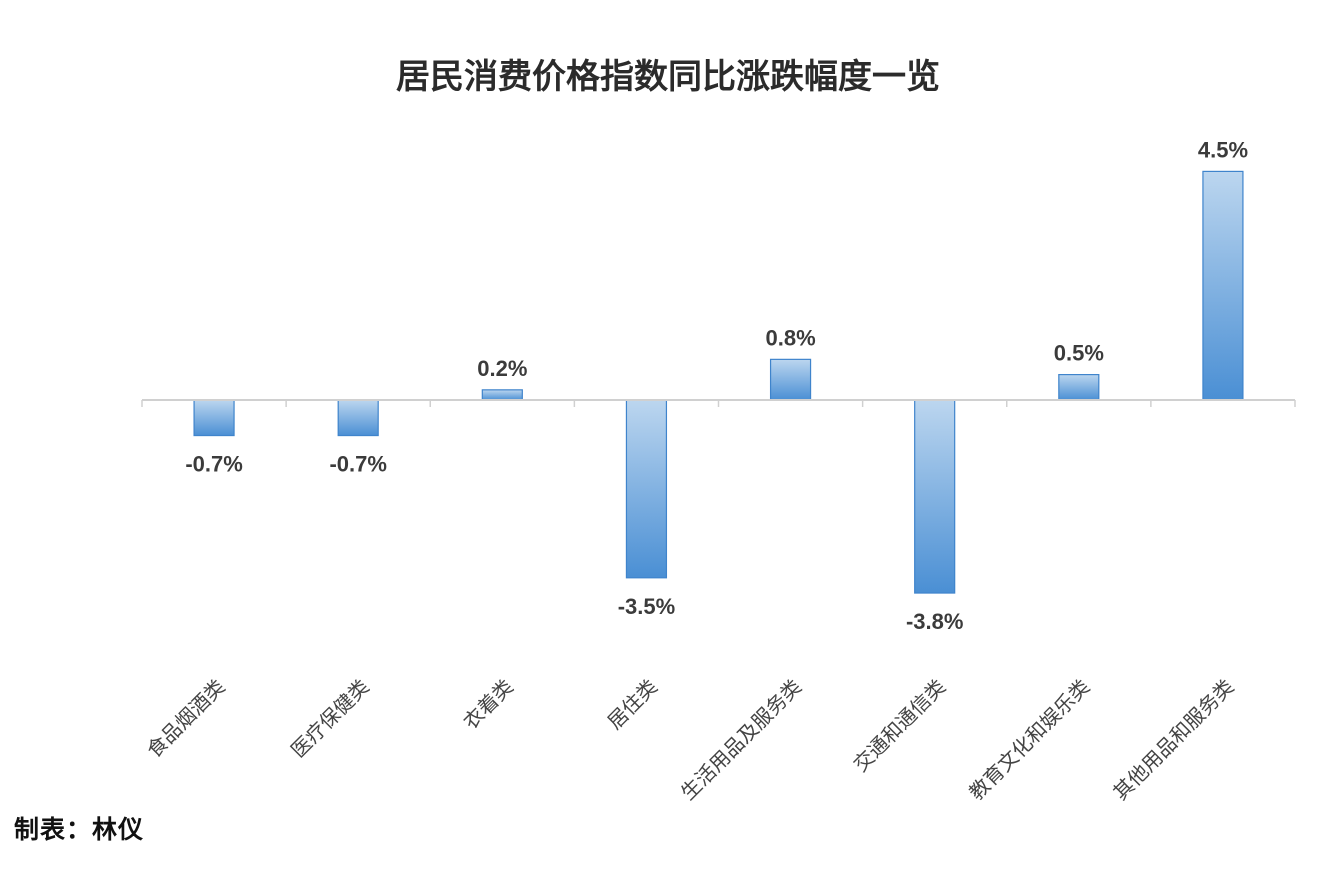  Describe the element at coordinates (502, 368) in the screenshot. I see `bar-value-label-3: 0.2%` at that location.